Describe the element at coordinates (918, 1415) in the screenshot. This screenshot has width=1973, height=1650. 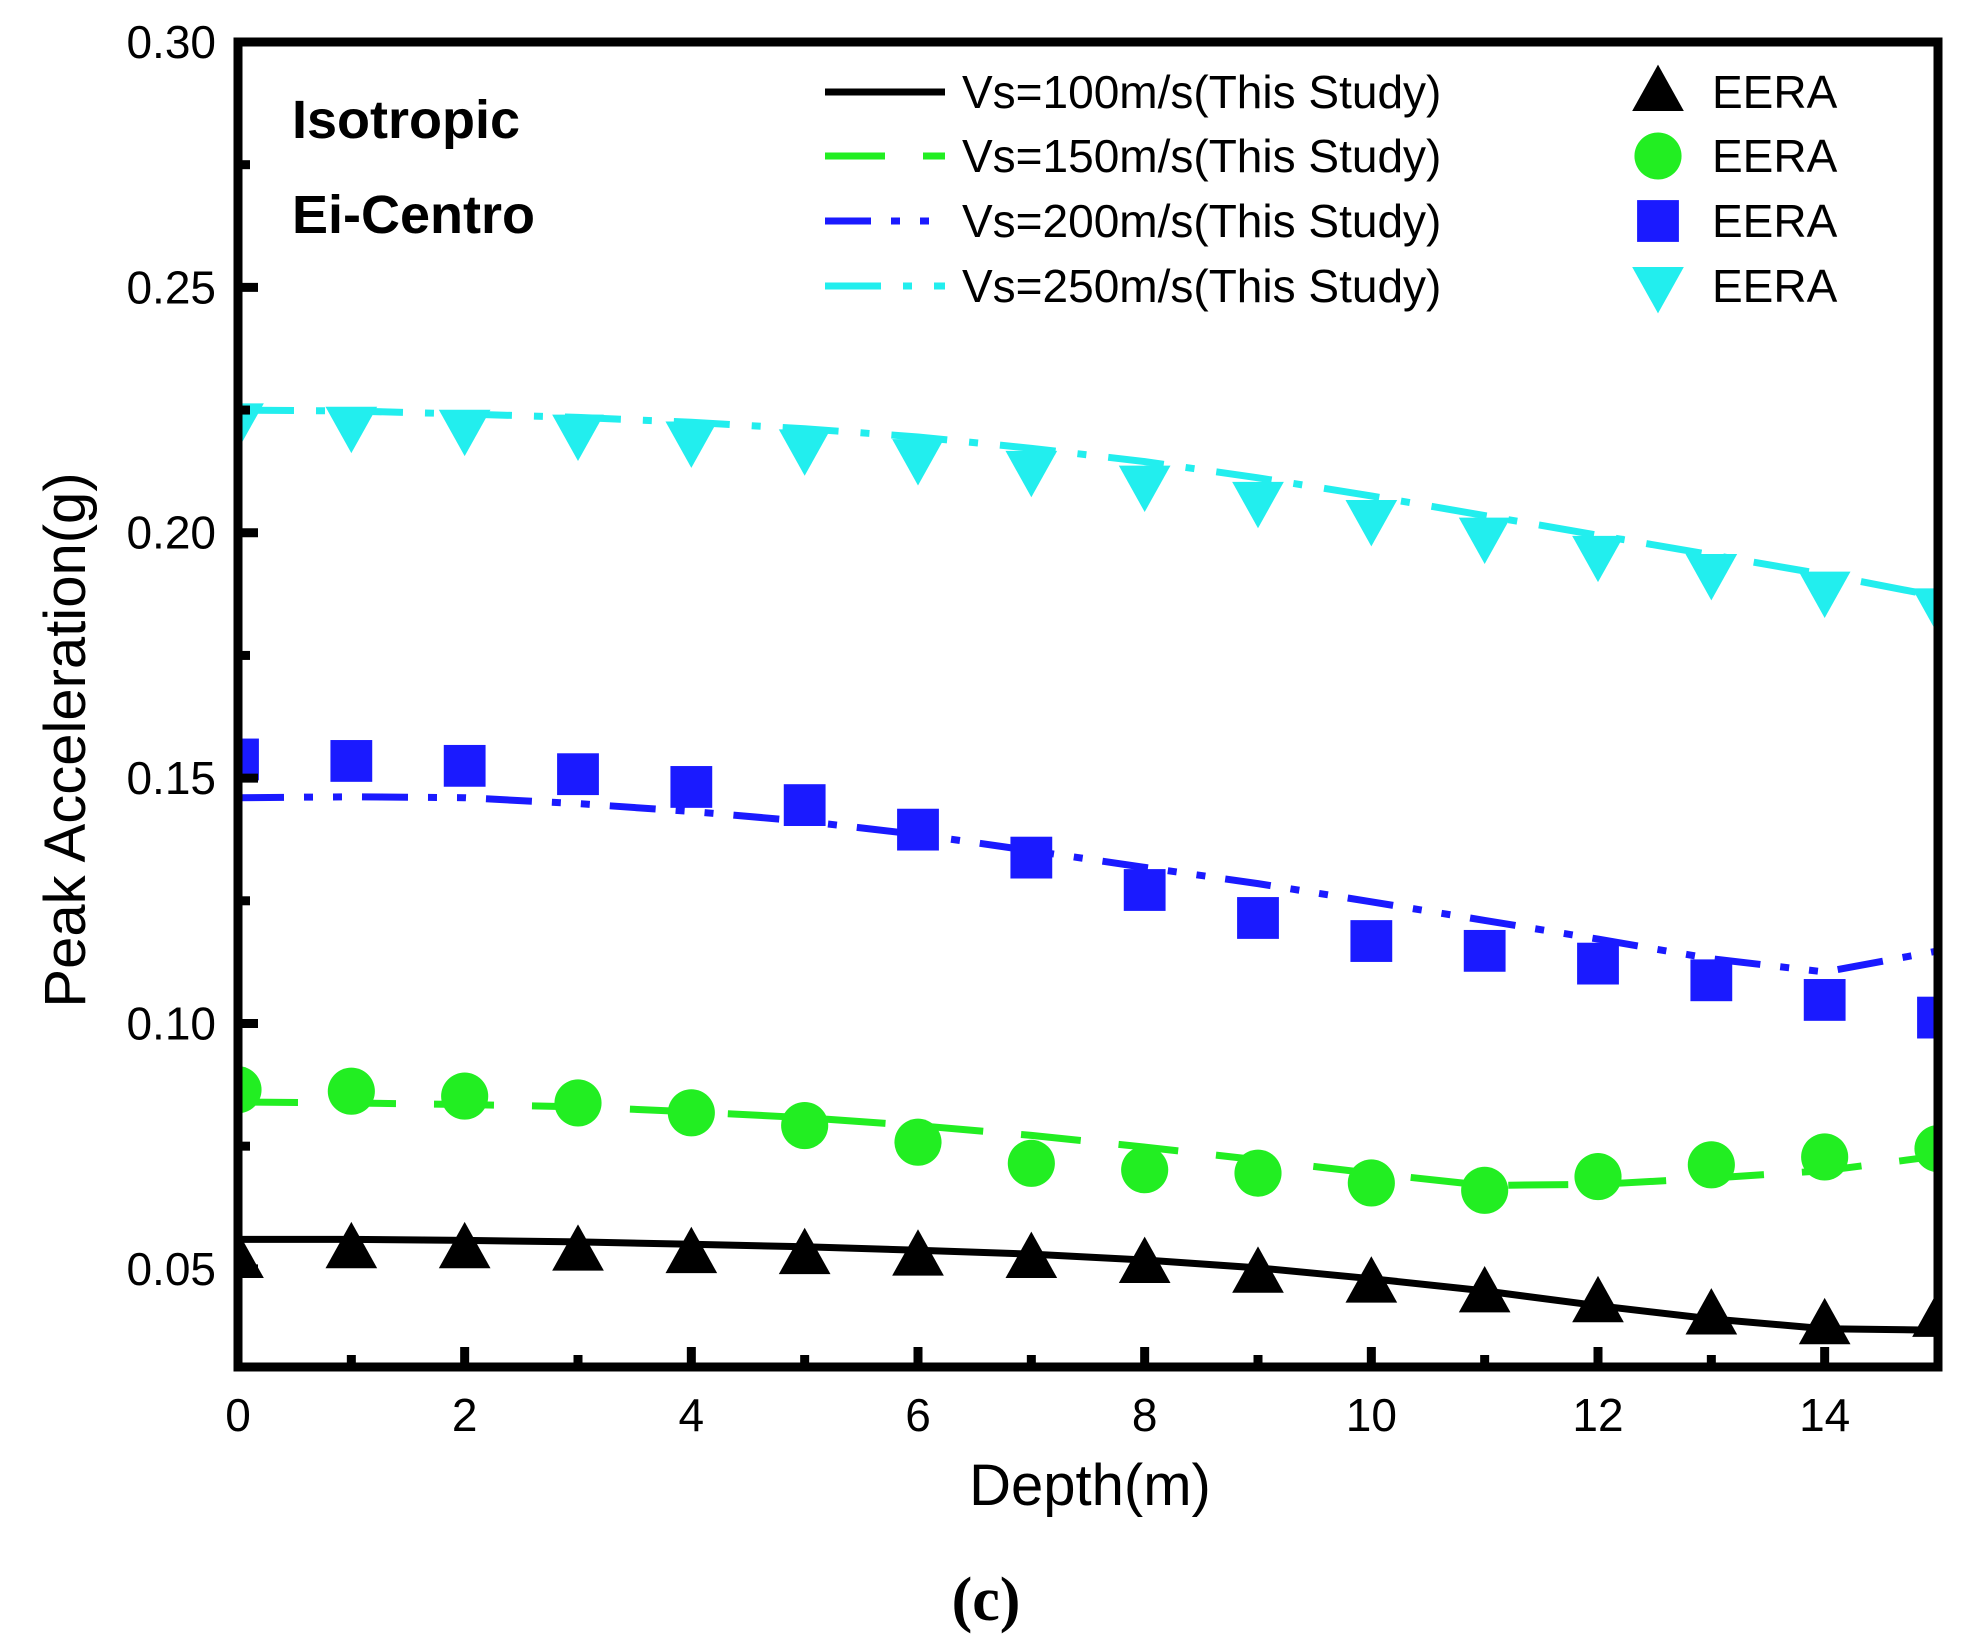
I see `x-tick-label: 6` at that location.